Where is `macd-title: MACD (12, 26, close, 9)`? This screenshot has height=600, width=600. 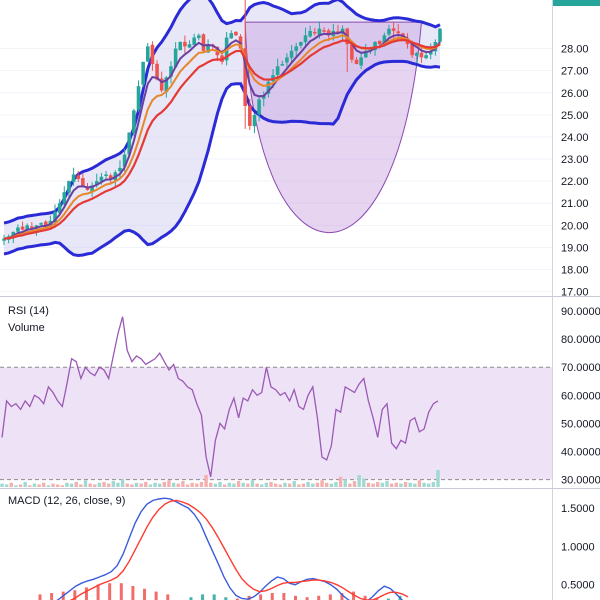
macd-title: MACD (12, 26, close, 9) is located at coordinates (66, 501).